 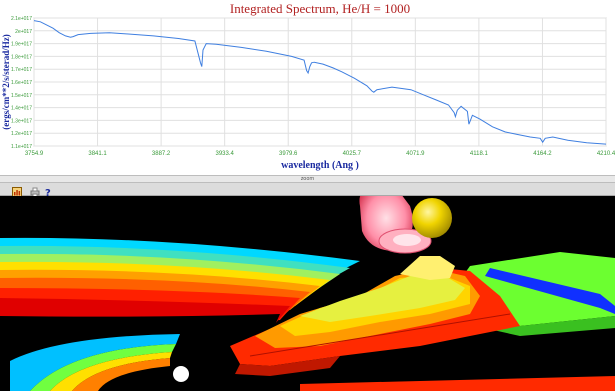 I want to click on white-dot, so click(x=181, y=374).